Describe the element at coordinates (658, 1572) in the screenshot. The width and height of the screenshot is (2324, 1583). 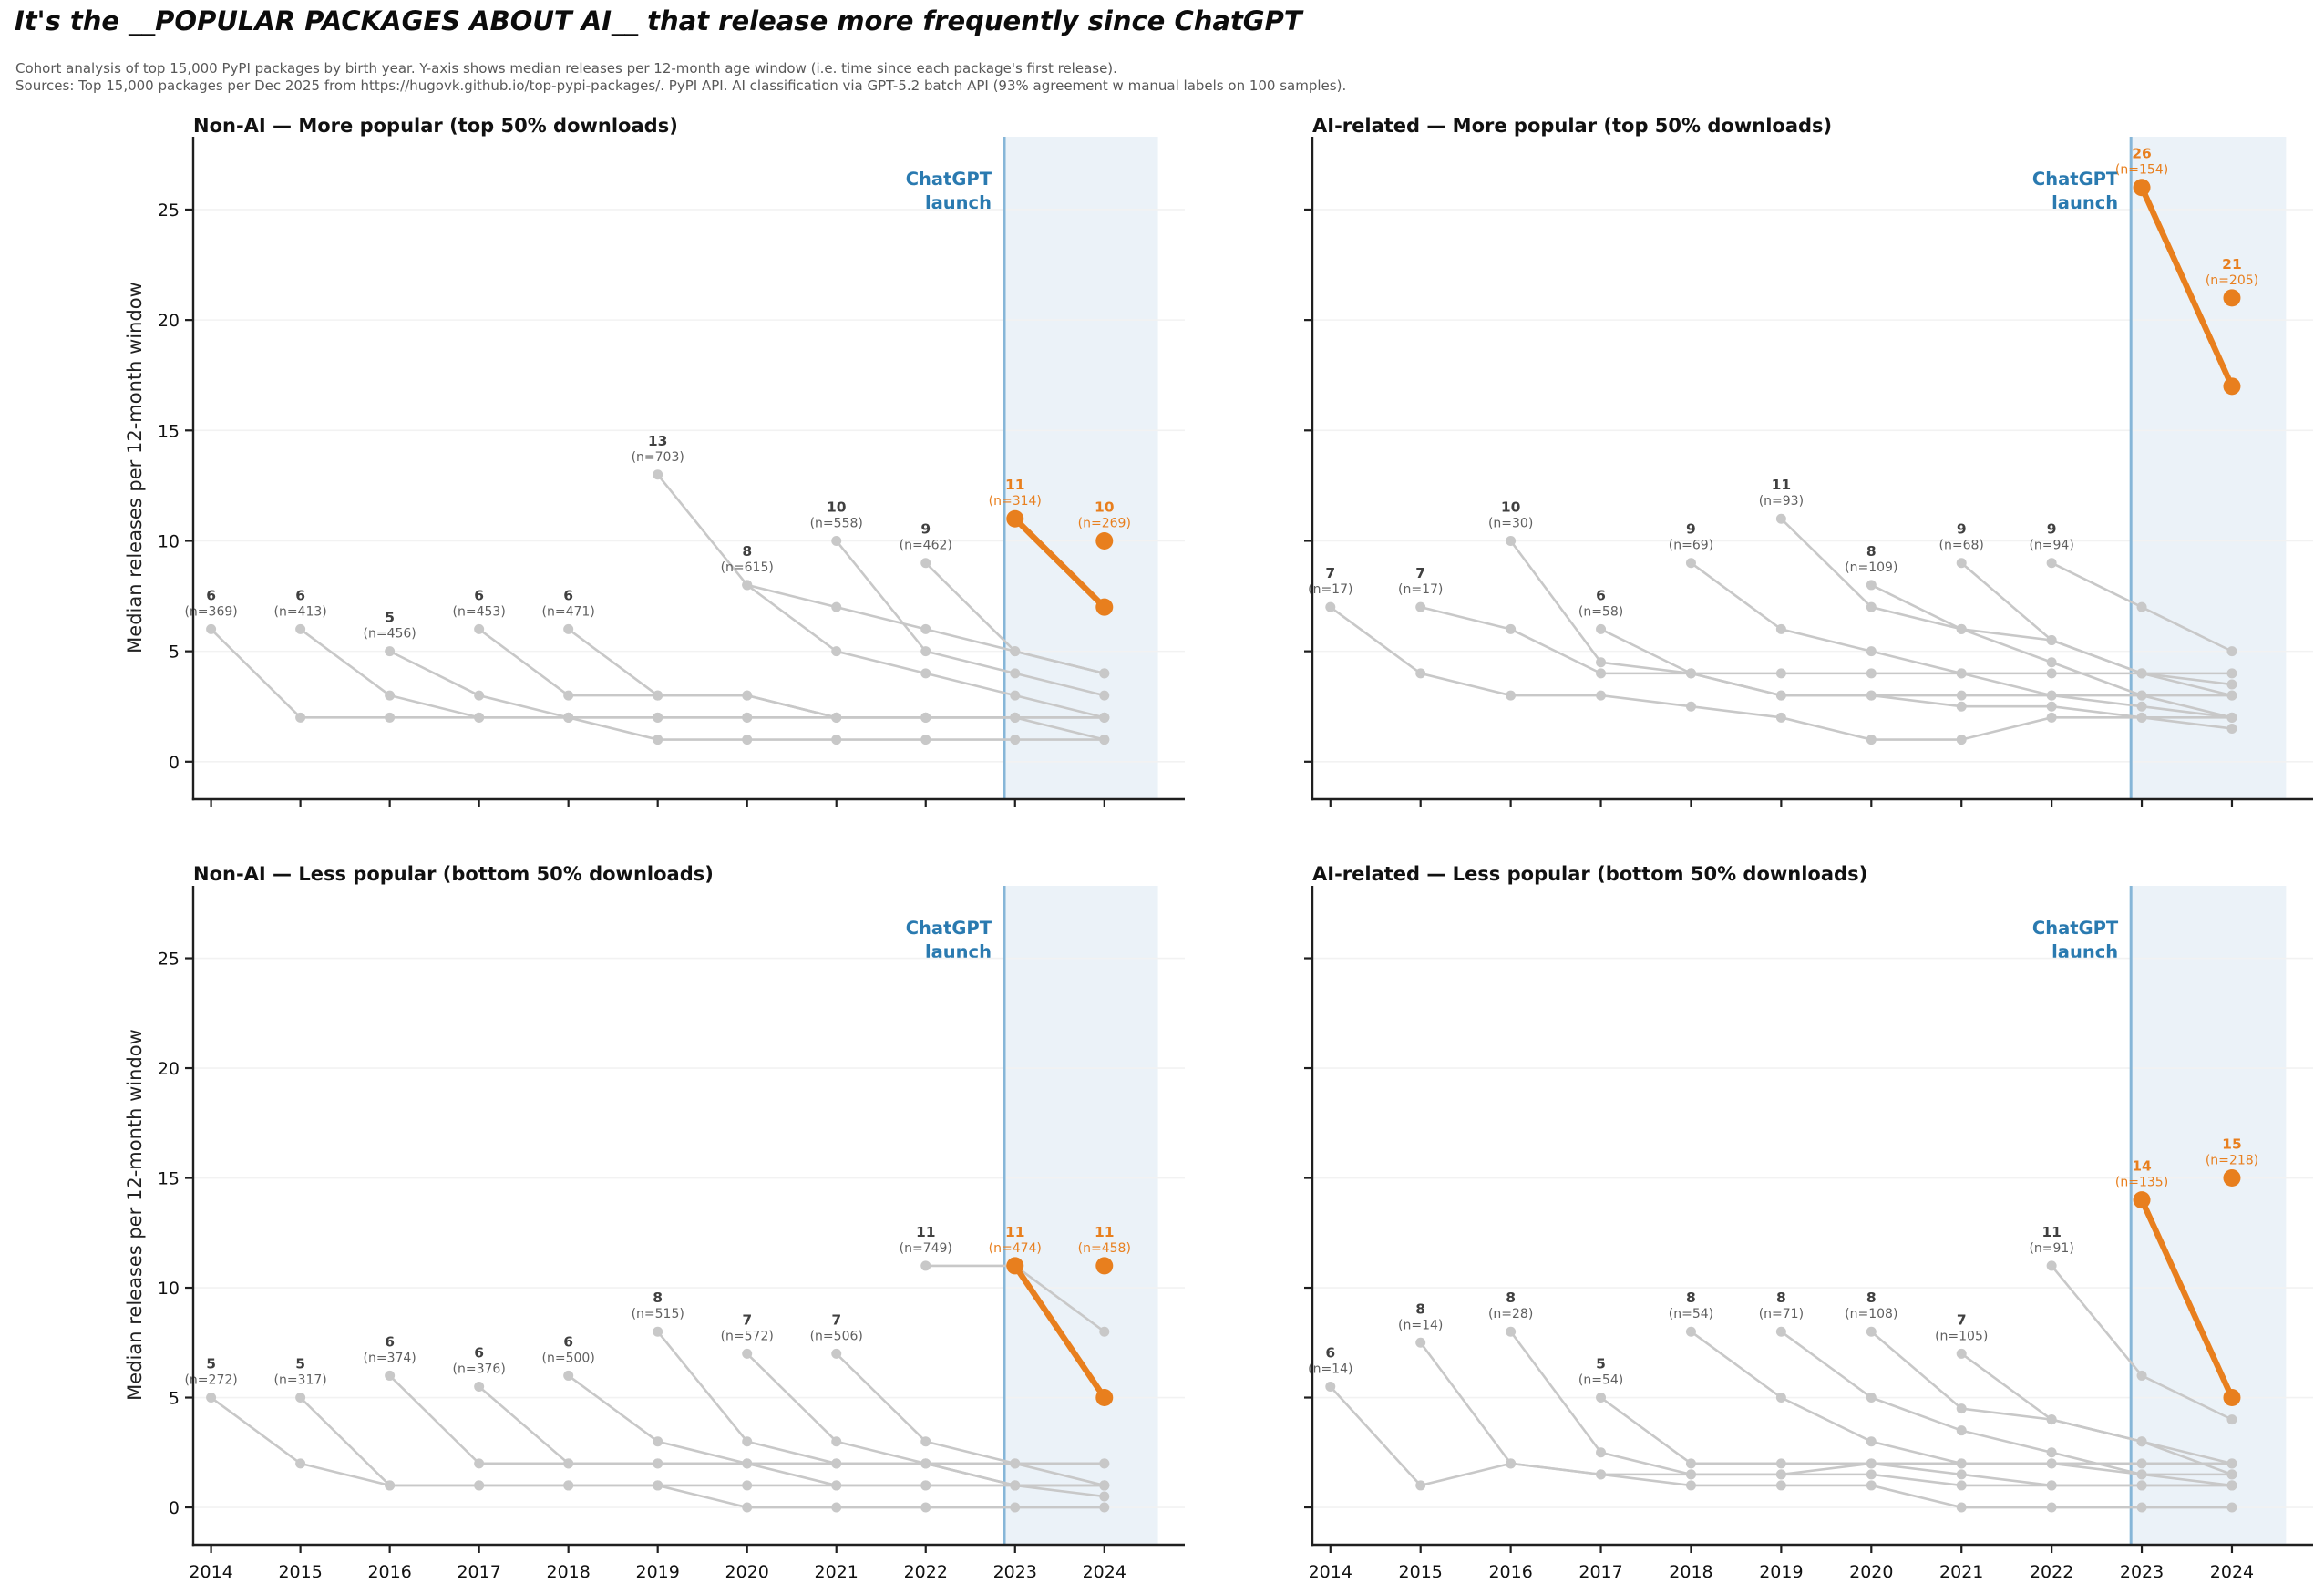
I see `x-tick-label: 2019` at that location.